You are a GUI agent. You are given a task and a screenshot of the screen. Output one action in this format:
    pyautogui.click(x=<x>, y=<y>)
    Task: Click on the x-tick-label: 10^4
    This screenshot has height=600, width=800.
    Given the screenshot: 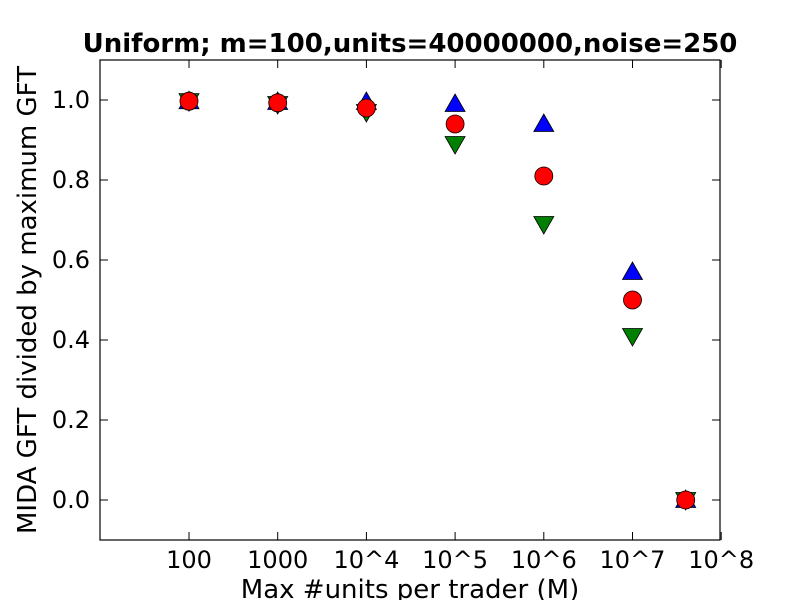 What is the action you would take?
    pyautogui.click(x=366, y=560)
    